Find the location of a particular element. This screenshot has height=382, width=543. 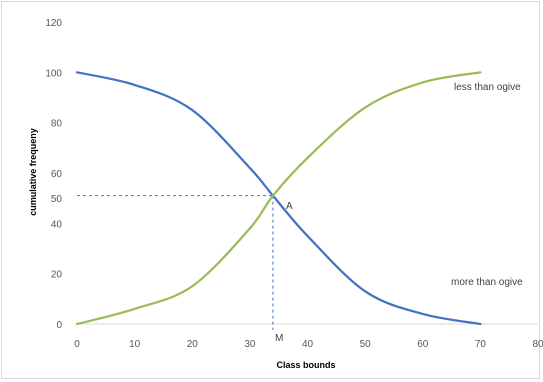

x-tick-label: 40 is located at coordinates (308, 344).